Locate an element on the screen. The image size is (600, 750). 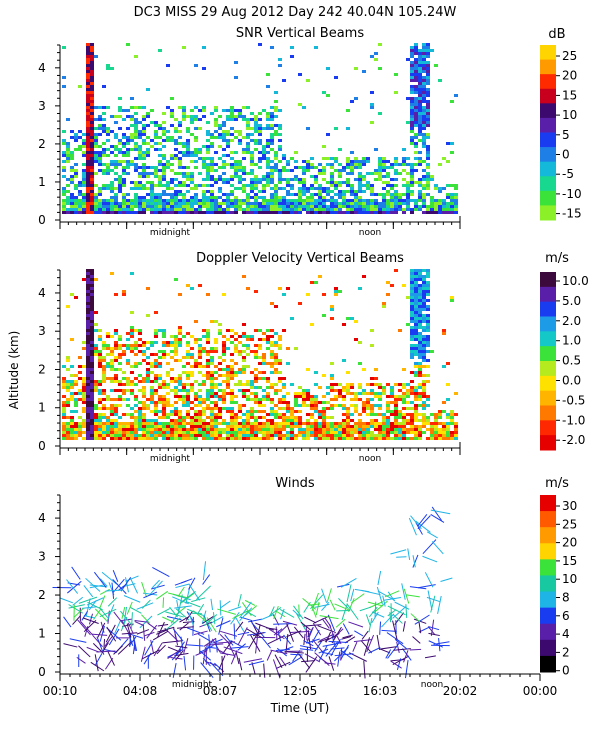
snr-colorbar-unit: dB is located at coordinates (556, 34).